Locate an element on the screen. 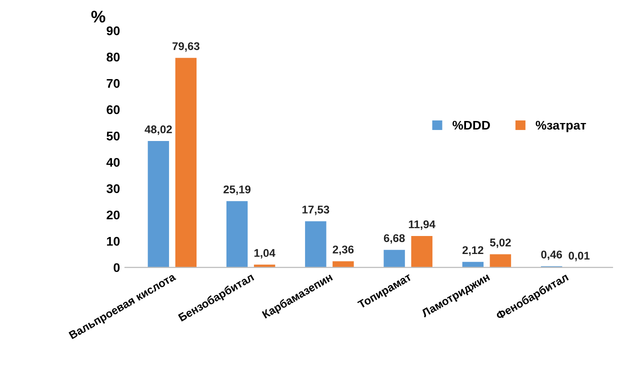  data-label: 5,02 is located at coordinates (500, 243).